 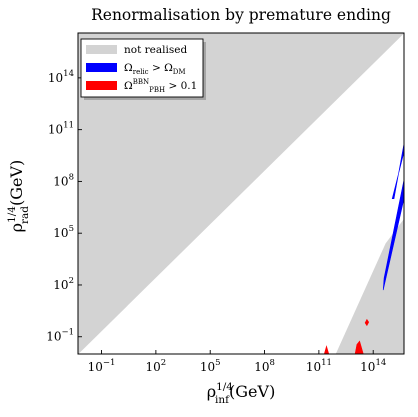 I want to click on legend-label-red: ΩBBNPBH > 0.1, so click(x=160, y=86).